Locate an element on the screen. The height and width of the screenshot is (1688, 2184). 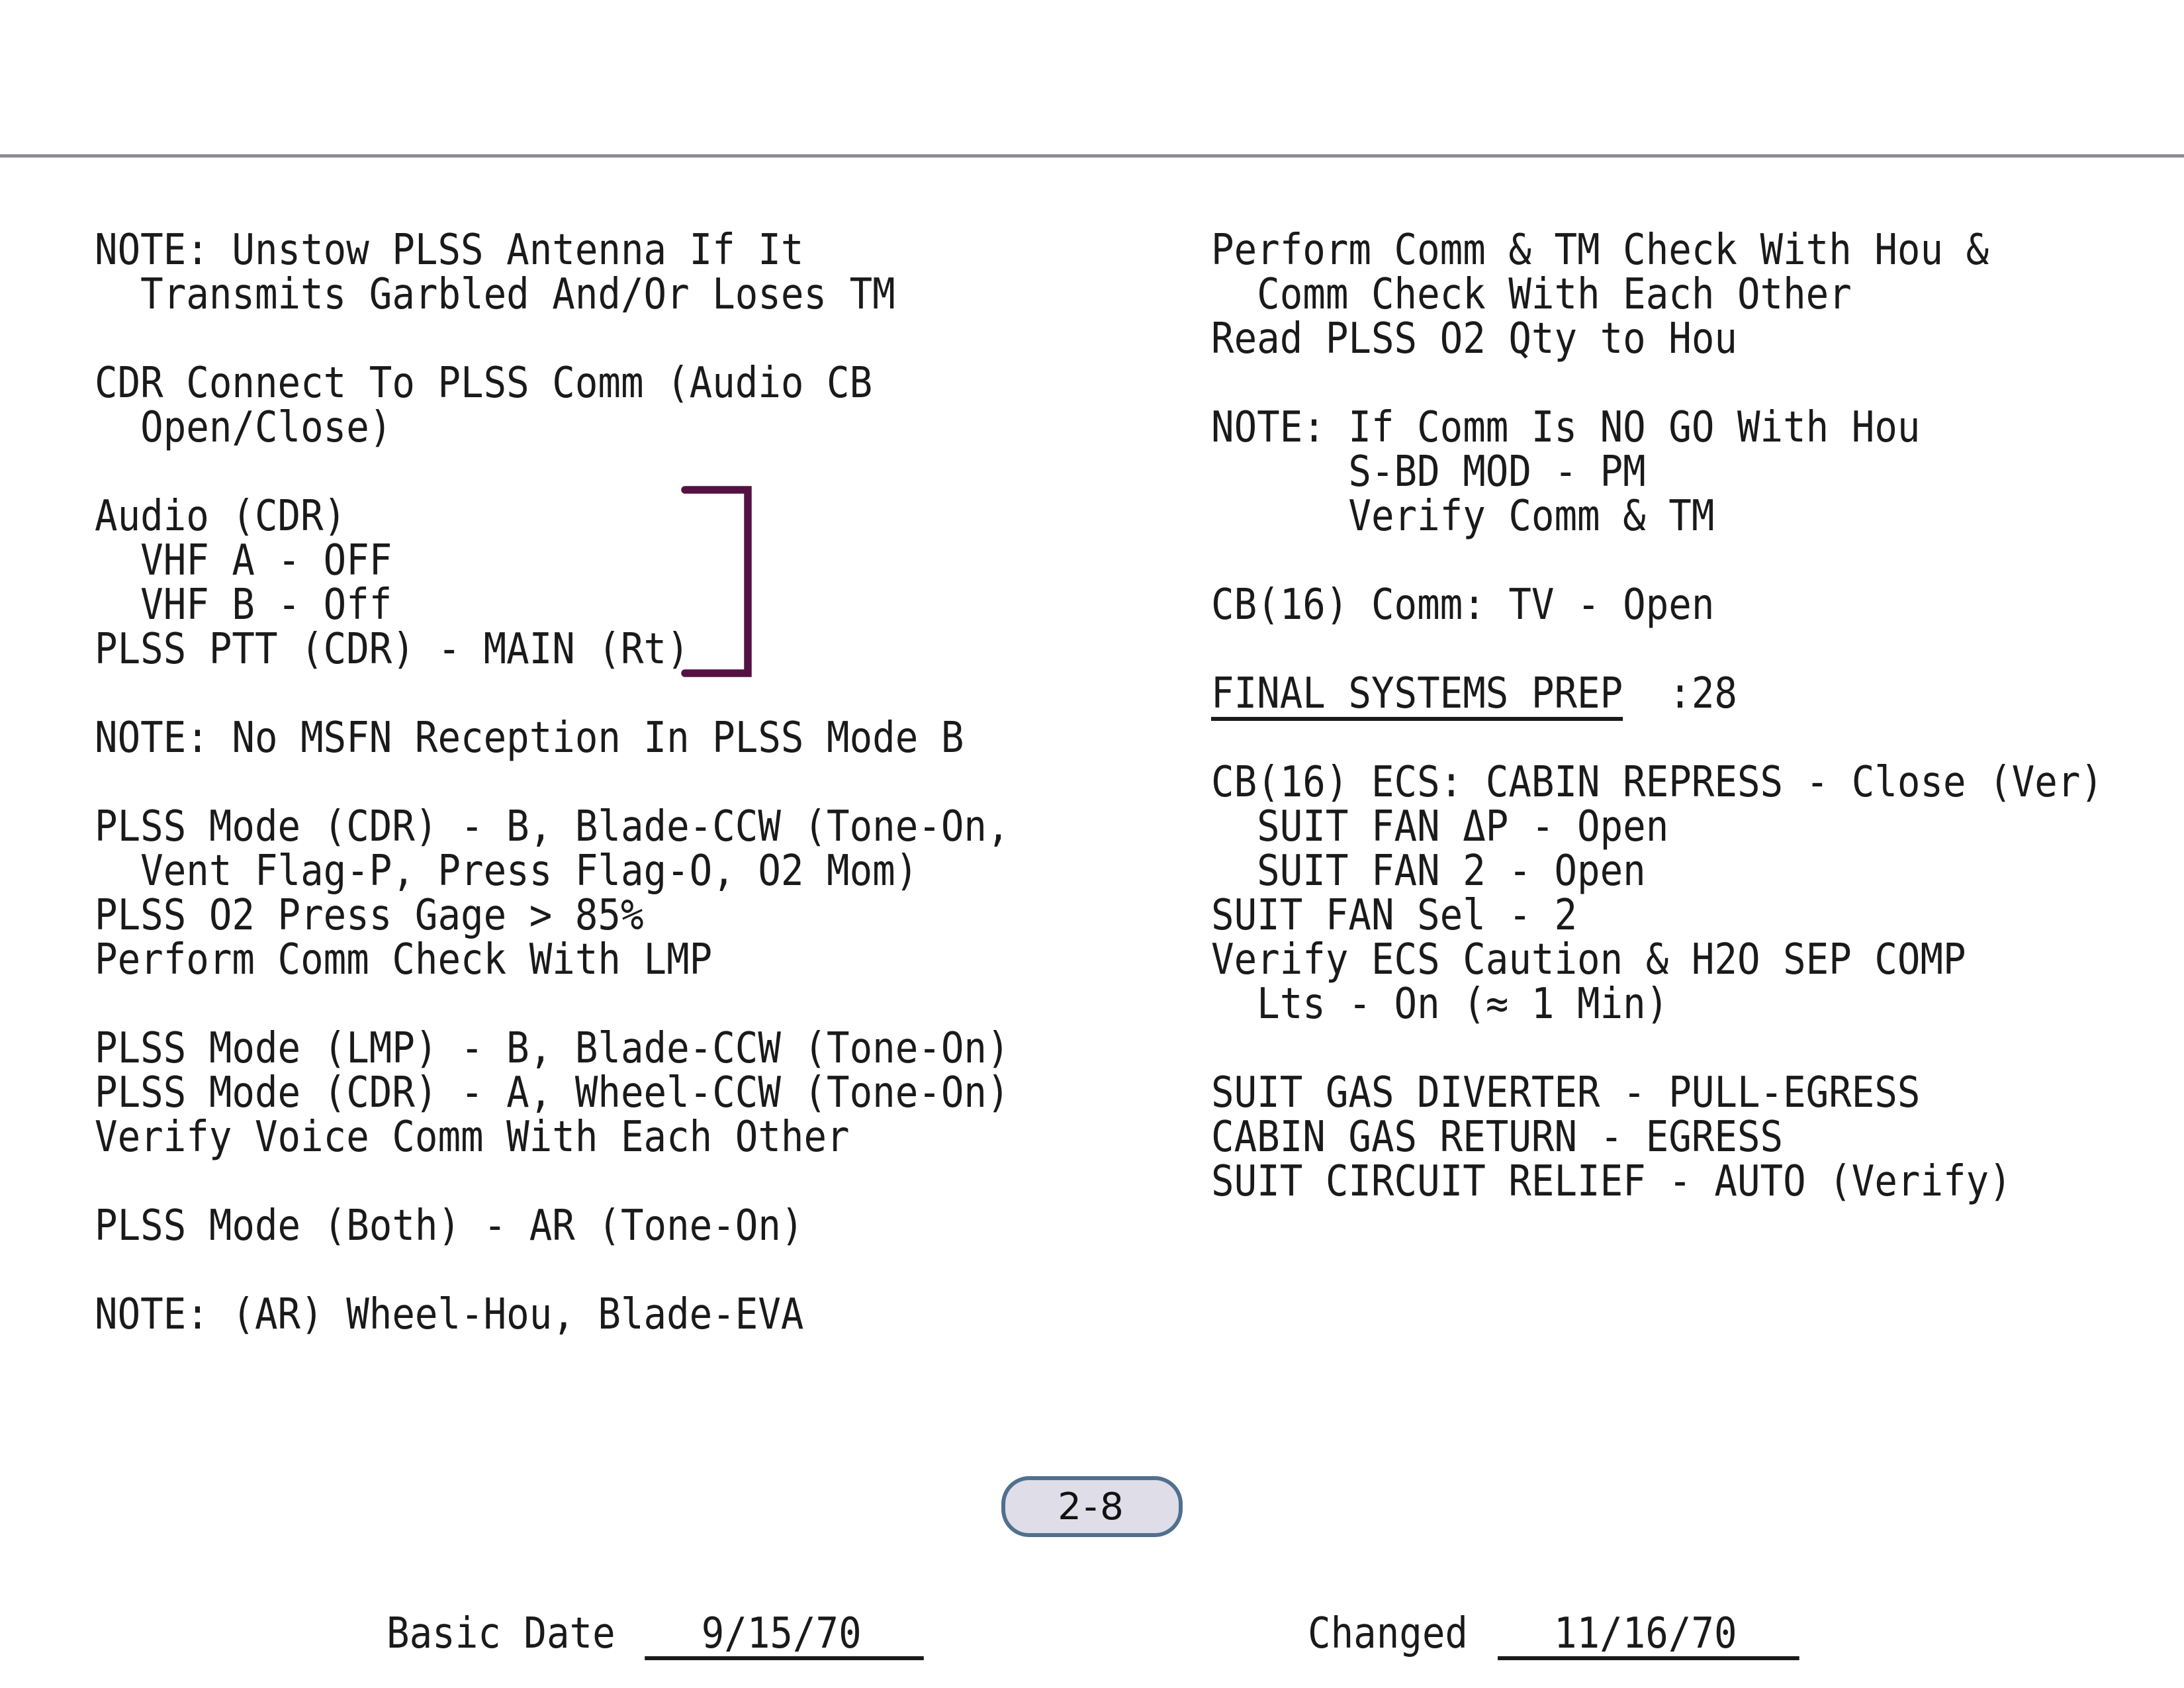
text-segment: PLSS Mode (Both) - AR (Tone-On) is located at coordinates (449, 1225).